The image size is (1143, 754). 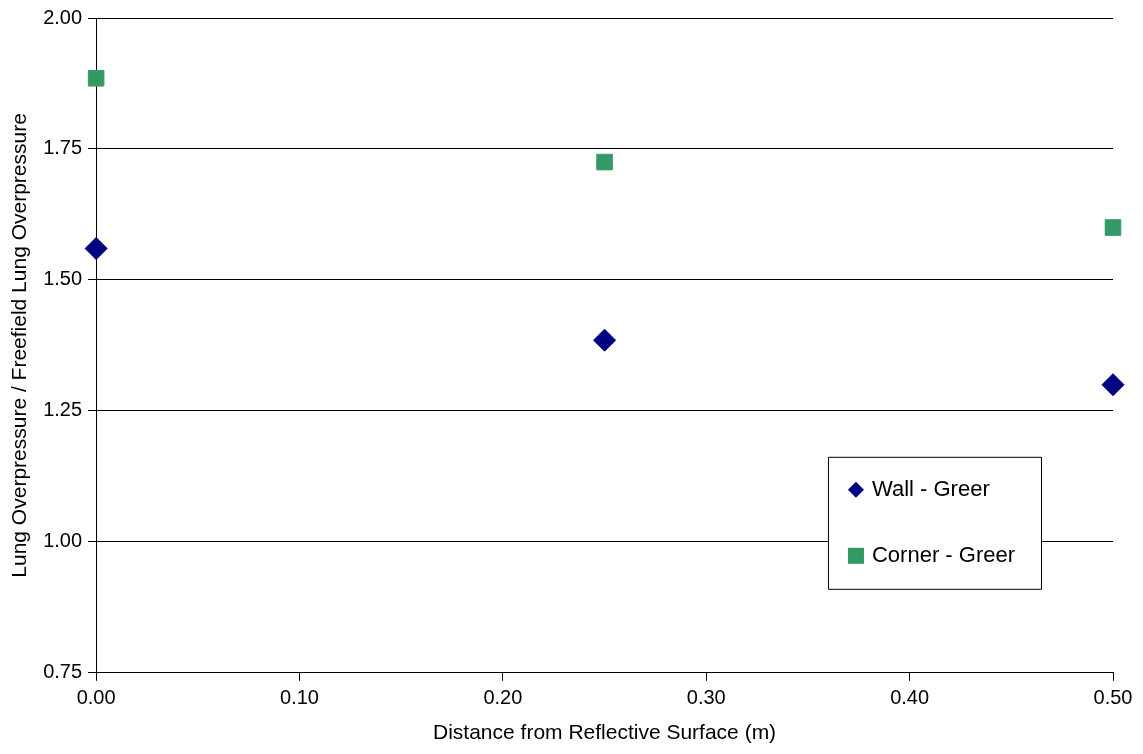 What do you see at coordinates (1113, 697) in the screenshot?
I see `x-tick-label: 0.50` at bounding box center [1113, 697].